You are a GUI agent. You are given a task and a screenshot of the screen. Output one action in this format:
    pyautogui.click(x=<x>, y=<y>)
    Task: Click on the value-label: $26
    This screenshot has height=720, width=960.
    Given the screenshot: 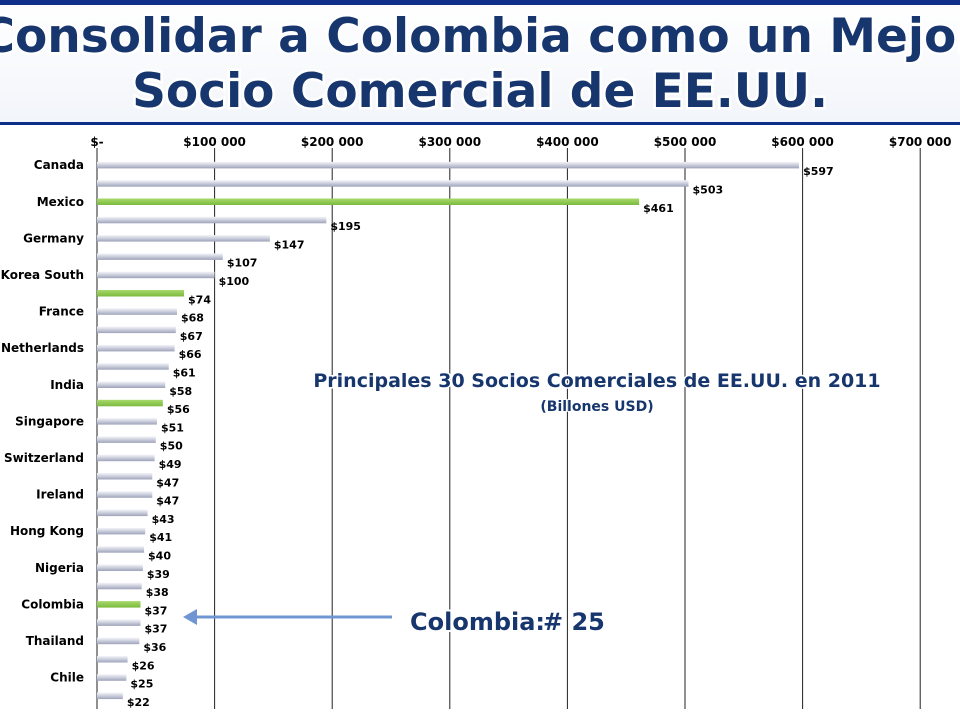 What is the action you would take?
    pyautogui.click(x=143, y=665)
    